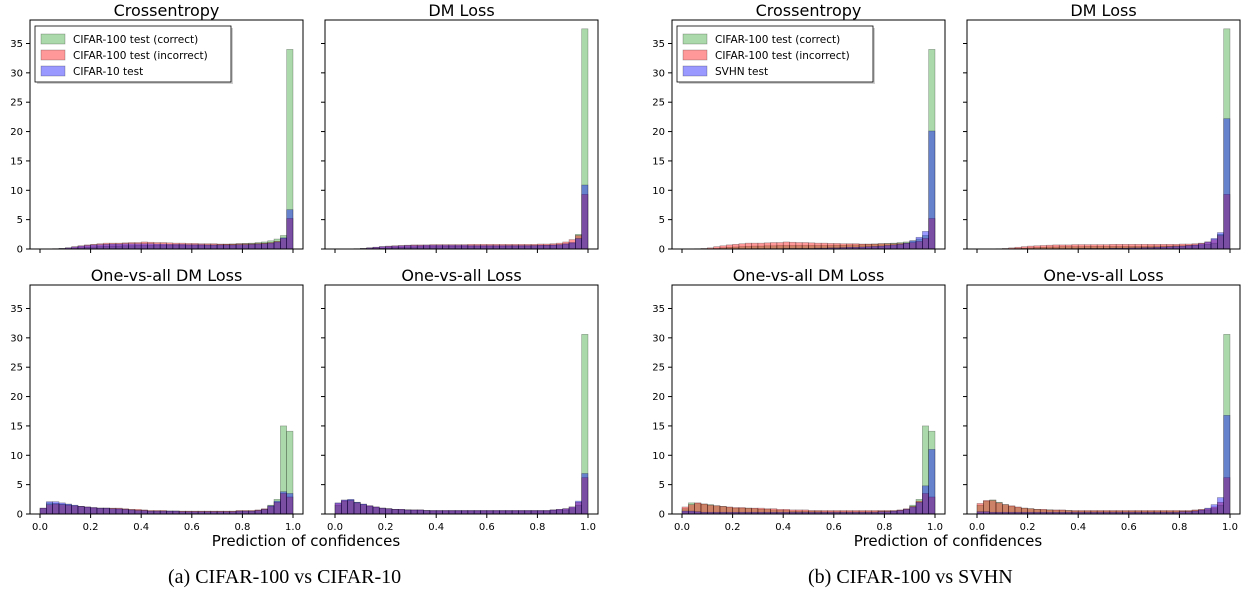 This screenshot has width=1241, height=596. What do you see at coordinates (1103, 10) in the screenshot?
I see `subplot-title: DM Loss` at bounding box center [1103, 10].